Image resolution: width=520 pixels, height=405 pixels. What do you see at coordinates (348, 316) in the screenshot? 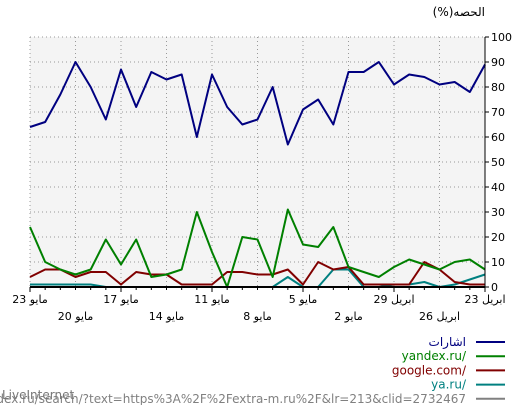
I see `x-tick-label: 2 مايو` at bounding box center [348, 316].